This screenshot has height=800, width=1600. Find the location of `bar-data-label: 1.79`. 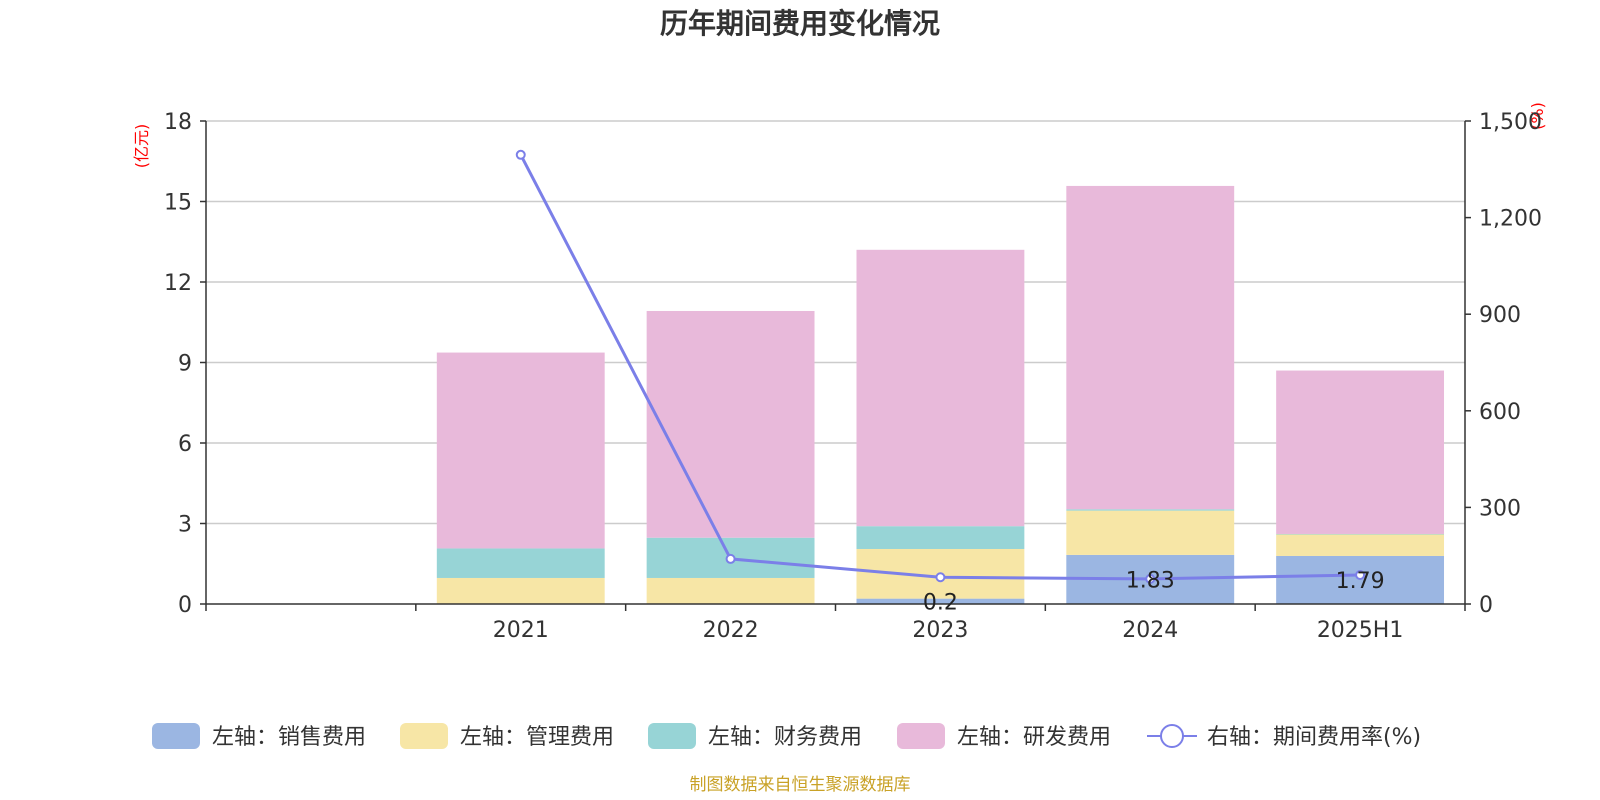

bar-data-label: 1.79 is located at coordinates (1360, 581).